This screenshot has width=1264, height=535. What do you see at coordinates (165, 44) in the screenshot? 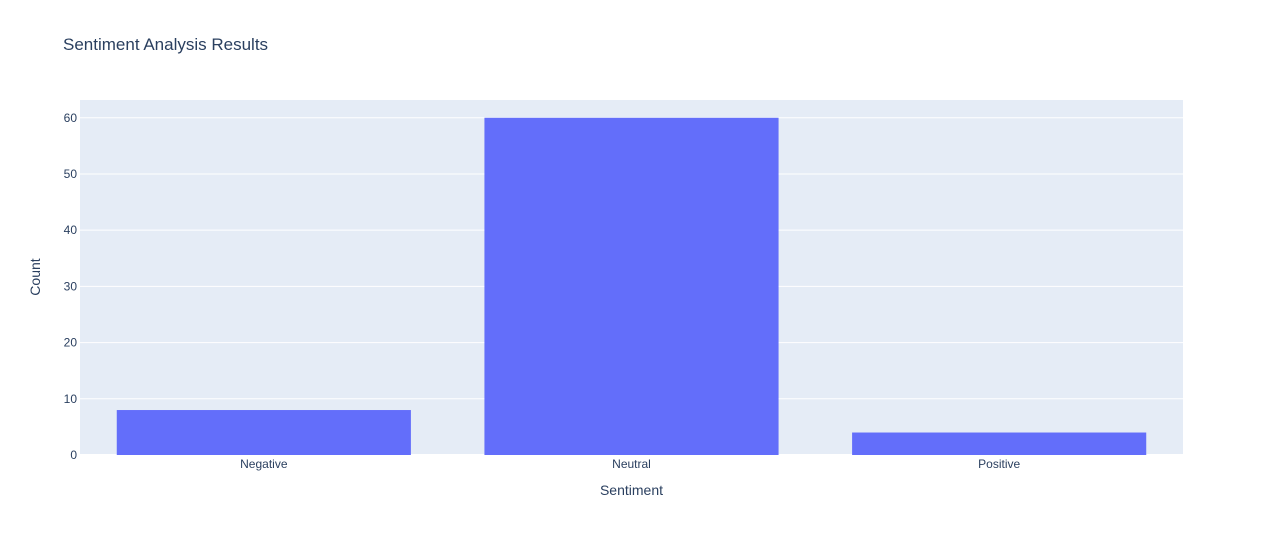
I see `chart-title: Sentiment Analysis Results` at bounding box center [165, 44].